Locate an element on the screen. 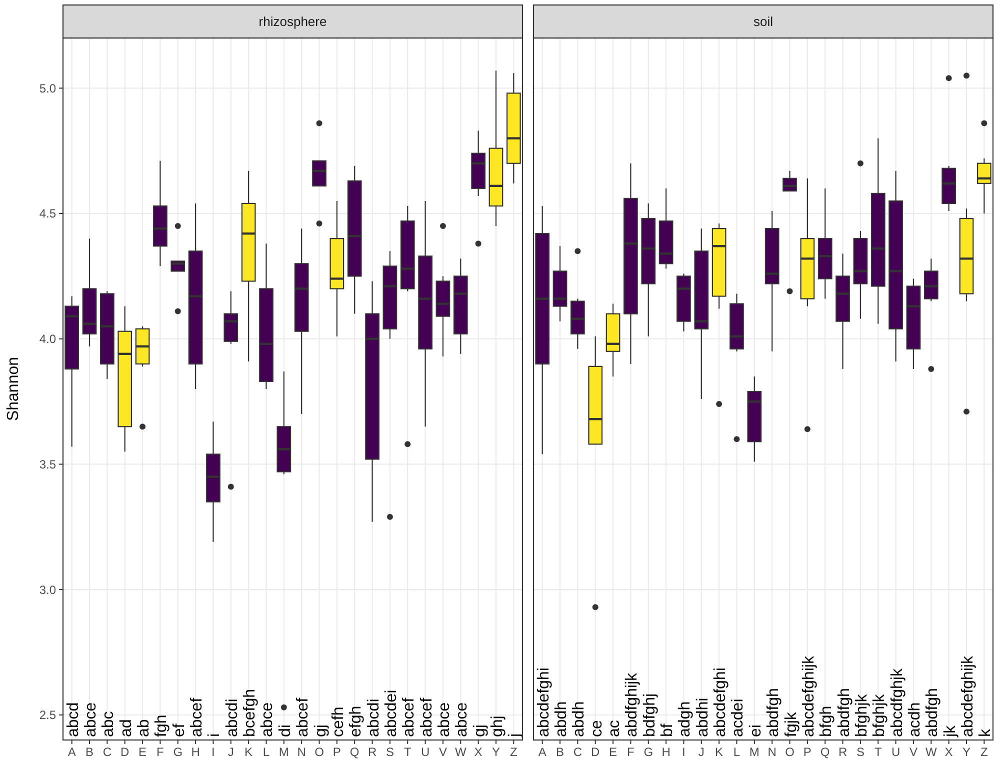 The height and width of the screenshot is (766, 994). y-tick-label: 2.5 is located at coordinates (47, 715).